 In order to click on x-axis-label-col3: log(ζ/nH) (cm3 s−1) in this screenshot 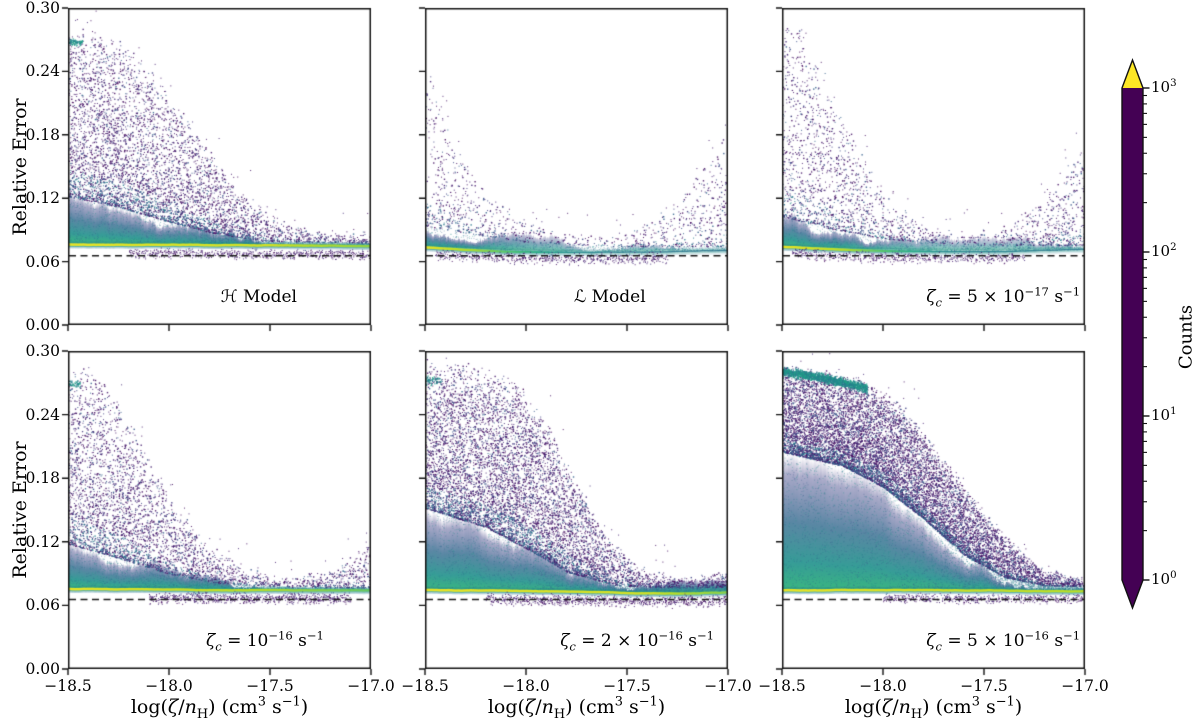, I will do `click(933, 708)`.